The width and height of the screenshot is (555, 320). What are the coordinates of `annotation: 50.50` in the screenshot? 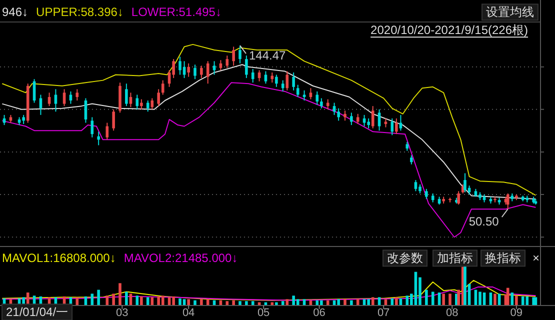 It's located at (484, 221).